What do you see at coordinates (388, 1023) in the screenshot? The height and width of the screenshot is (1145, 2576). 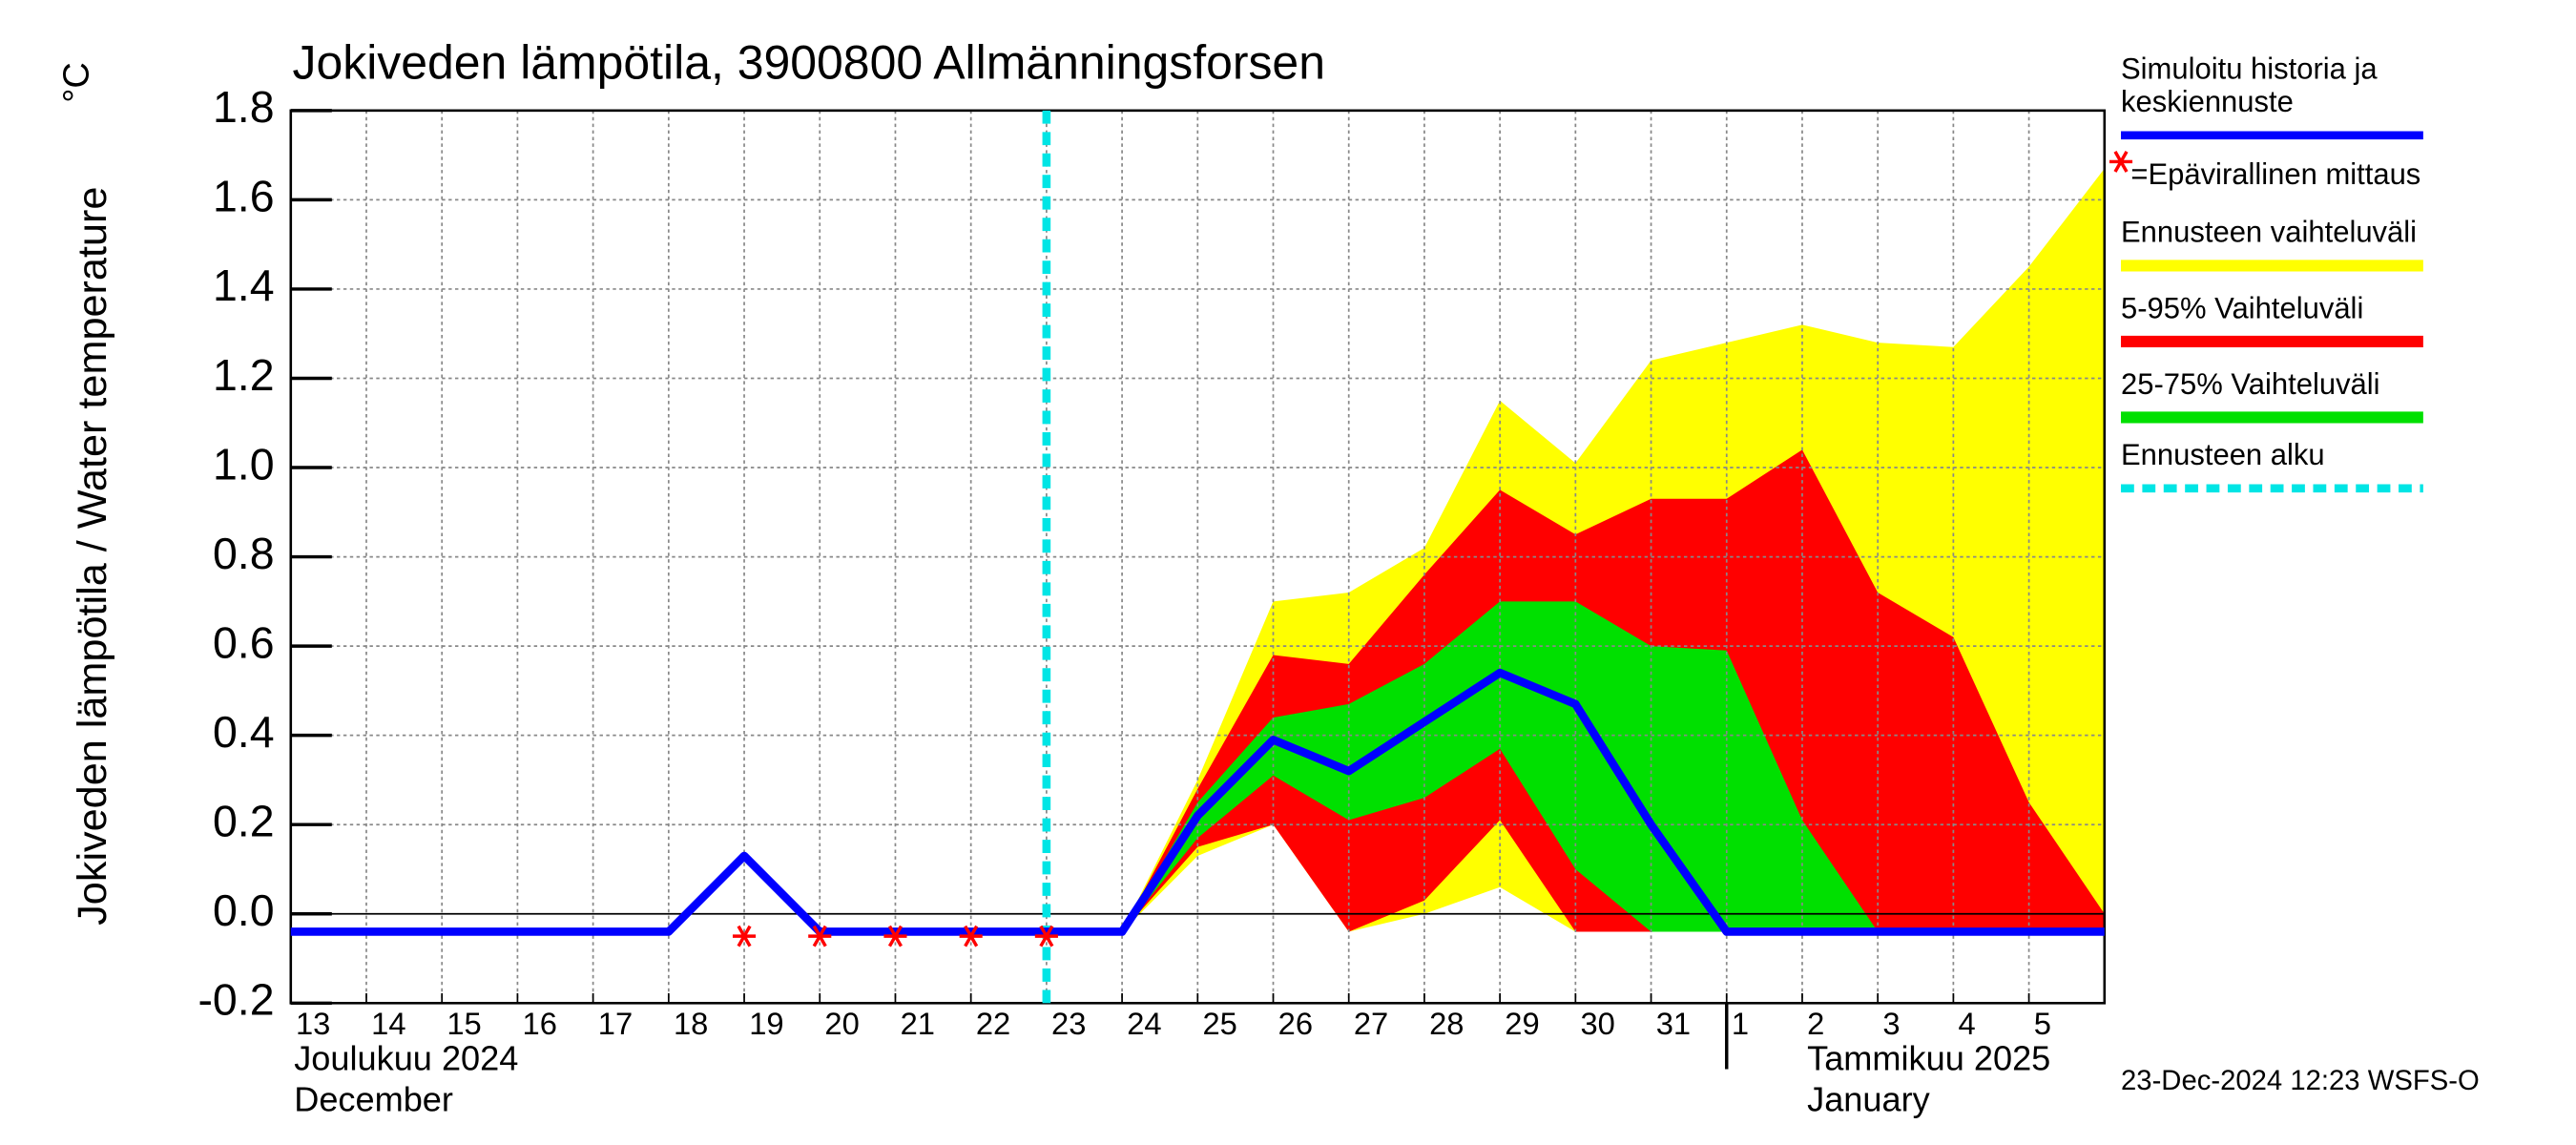 I see `x-tick-label: 14` at bounding box center [388, 1023].